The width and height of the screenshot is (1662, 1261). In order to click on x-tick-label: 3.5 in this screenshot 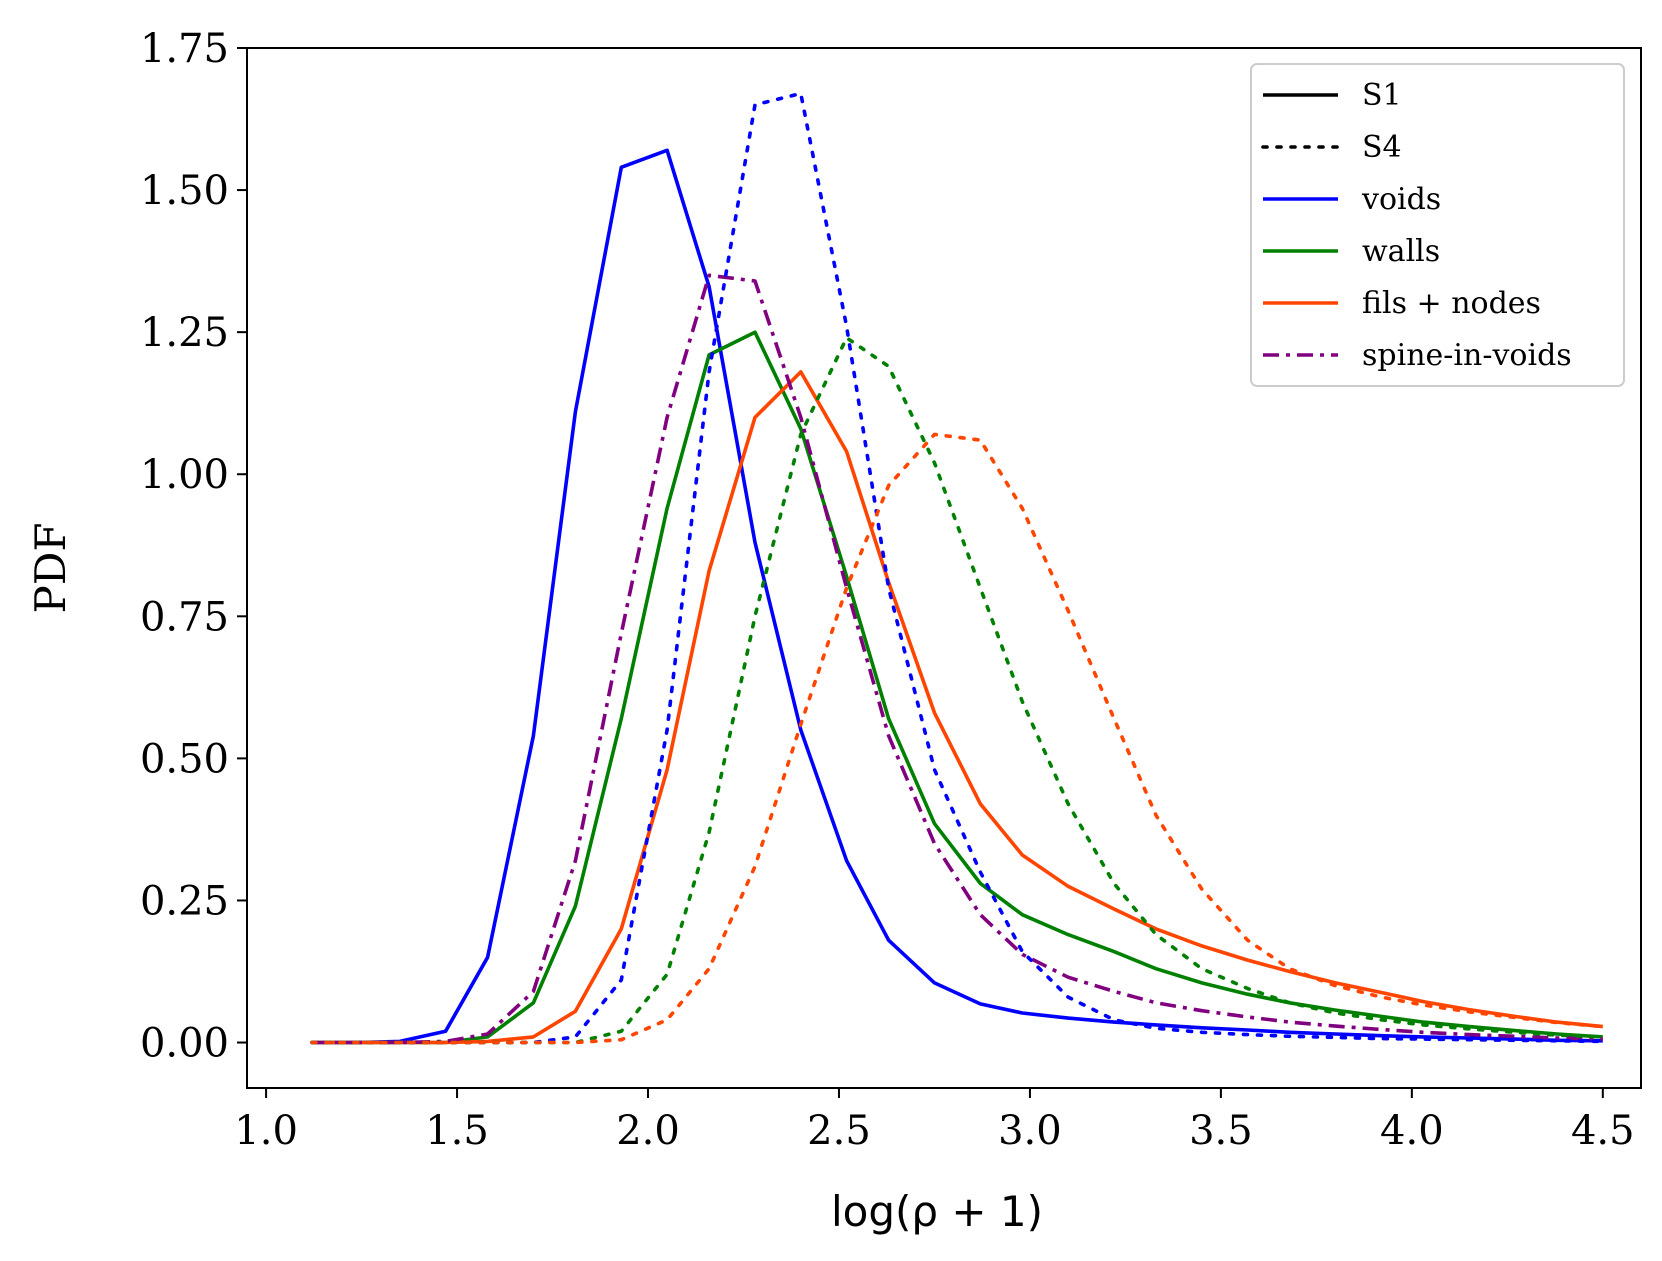, I will do `click(1221, 1131)`.